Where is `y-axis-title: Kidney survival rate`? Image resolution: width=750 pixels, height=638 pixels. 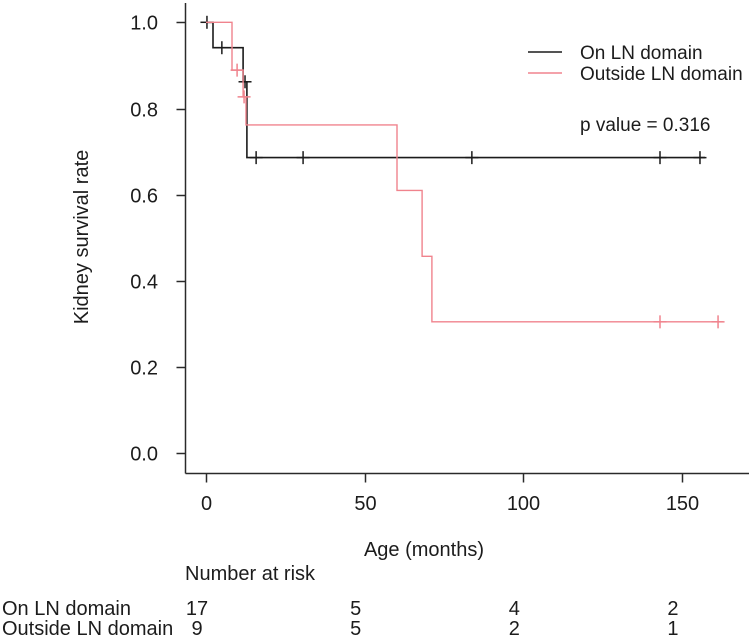 y-axis-title: Kidney survival rate is located at coordinates (82, 237).